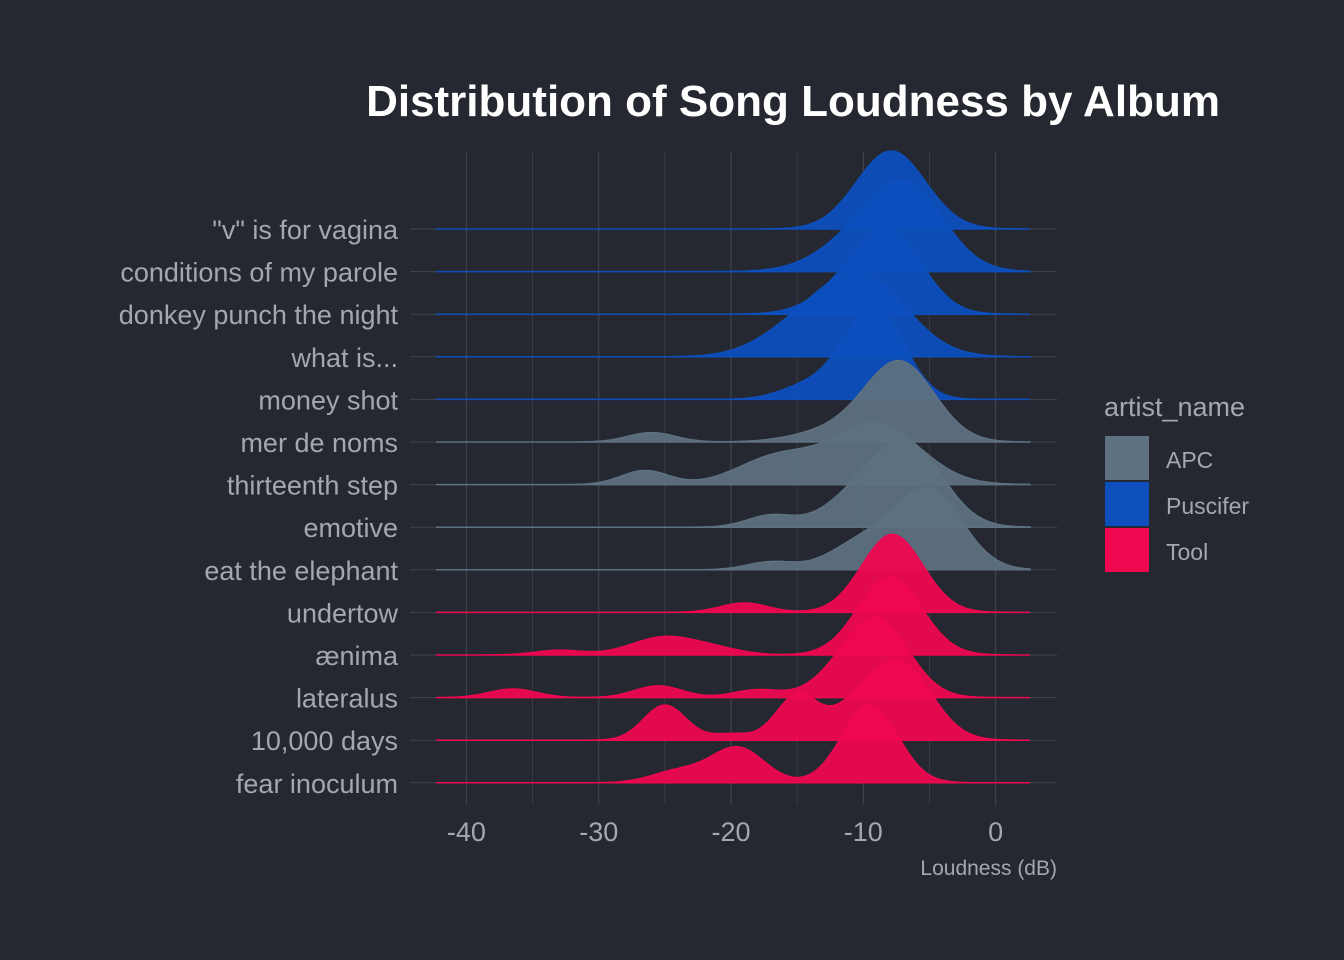 Image resolution: width=1344 pixels, height=960 pixels. I want to click on legend-label-puscifer: Puscifer, so click(1207, 506).